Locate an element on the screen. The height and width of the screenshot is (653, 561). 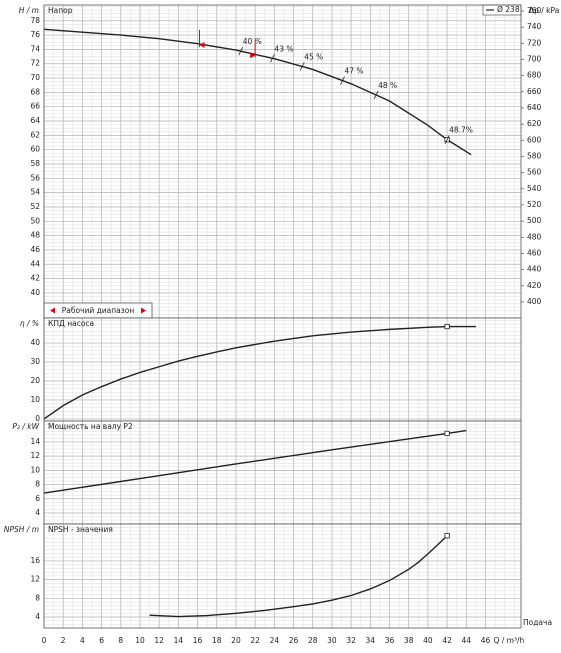
efficiency-label: 45 % is located at coordinates (313, 57).